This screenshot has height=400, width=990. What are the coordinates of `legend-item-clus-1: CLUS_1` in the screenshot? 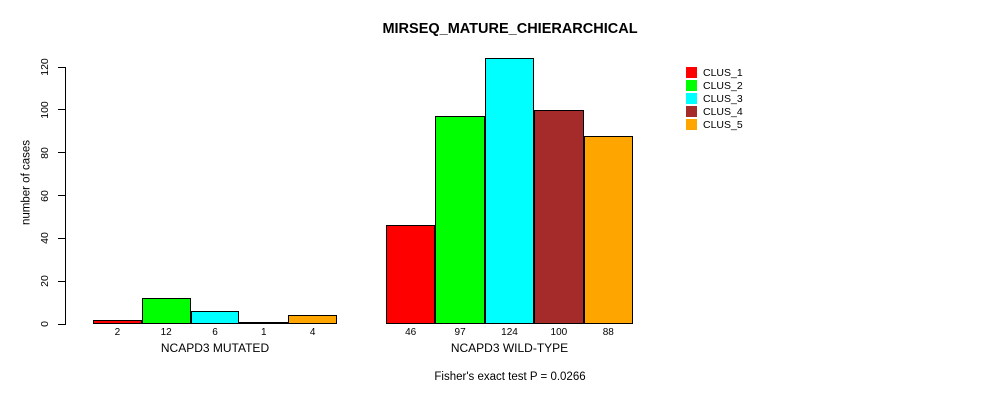 It's located at (714, 72).